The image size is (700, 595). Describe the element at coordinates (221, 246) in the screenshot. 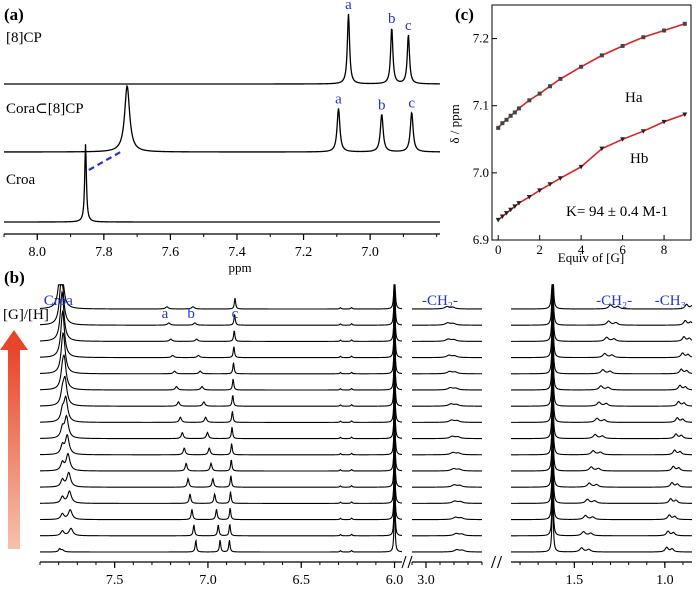

I see `panel-a-x-axis: 8.0 7.8 7.6 7.4 7.2 7.0` at that location.